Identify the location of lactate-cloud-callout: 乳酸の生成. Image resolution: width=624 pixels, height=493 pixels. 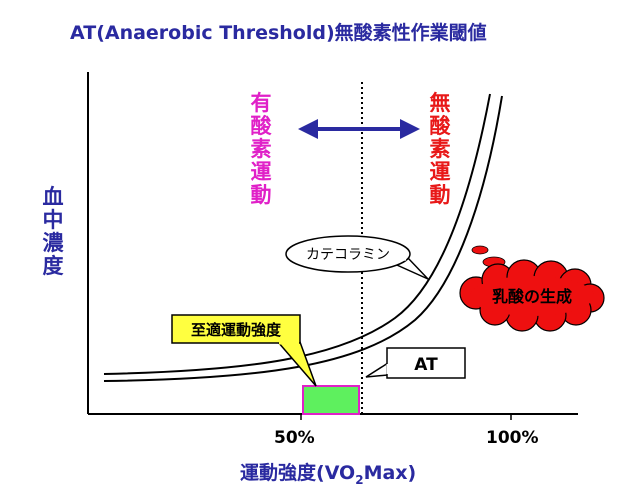
(532, 288).